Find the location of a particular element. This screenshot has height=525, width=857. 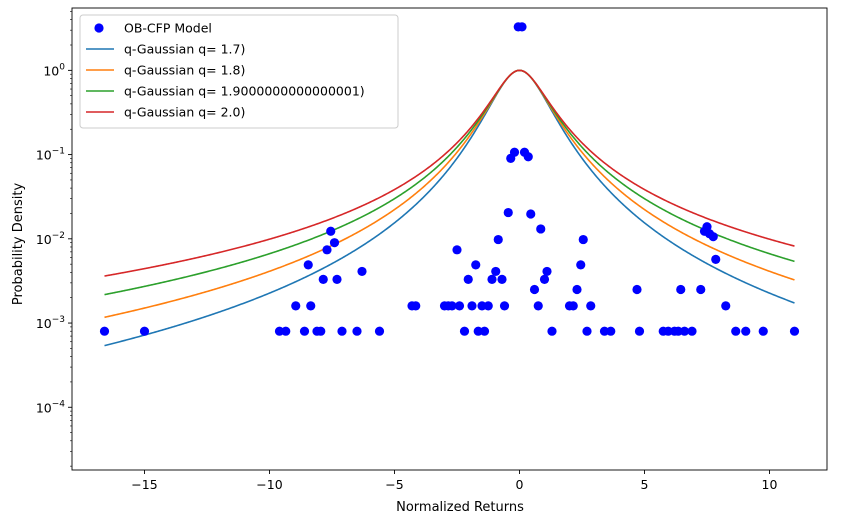

x-tick-label: −10 is located at coordinates (269, 484).